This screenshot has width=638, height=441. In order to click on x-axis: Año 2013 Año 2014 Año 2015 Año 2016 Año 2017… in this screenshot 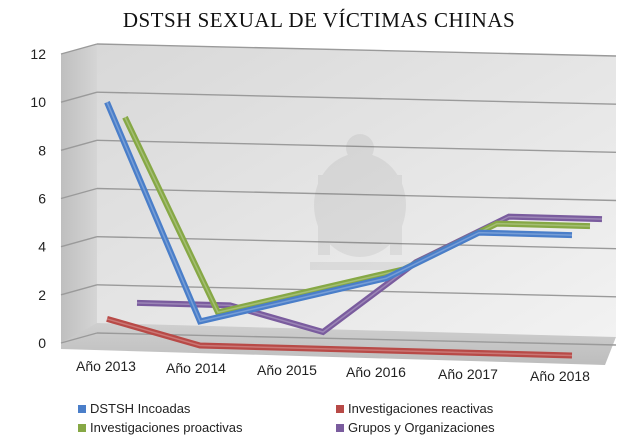, I will do `click(333, 371)`.